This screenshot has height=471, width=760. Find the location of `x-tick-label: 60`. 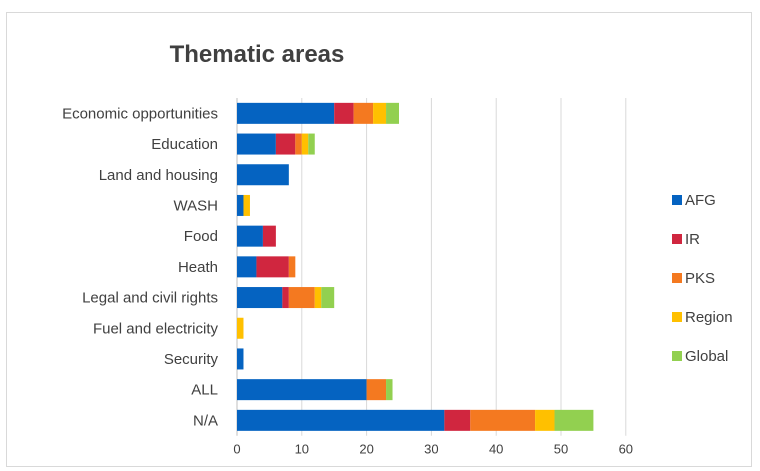

x-tick-label: 60 is located at coordinates (626, 449).